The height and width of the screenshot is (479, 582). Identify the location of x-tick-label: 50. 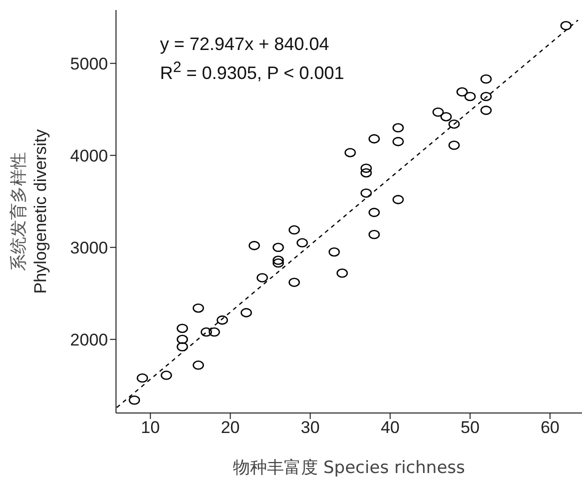
(470, 428).